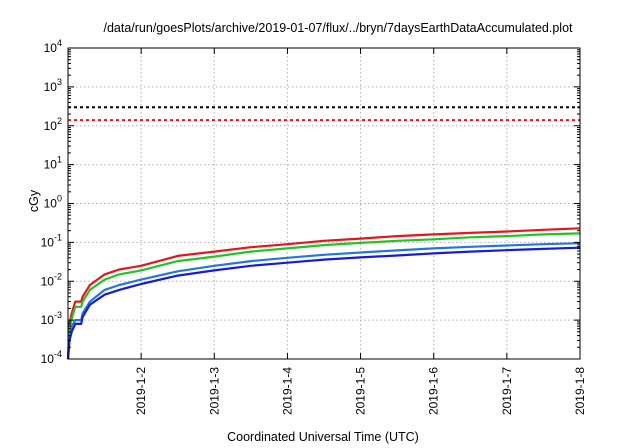 Image resolution: width=640 pixels, height=448 pixels. I want to click on y-tick-label: 10³, so click(53, 85).